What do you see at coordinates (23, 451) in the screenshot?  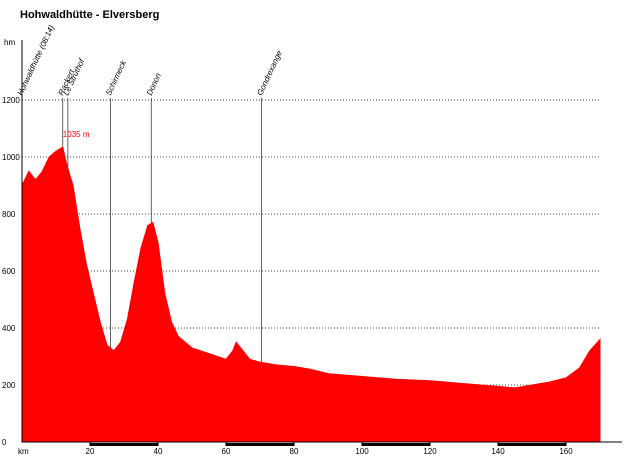 I see `x-axis-label: km` at bounding box center [23, 451].